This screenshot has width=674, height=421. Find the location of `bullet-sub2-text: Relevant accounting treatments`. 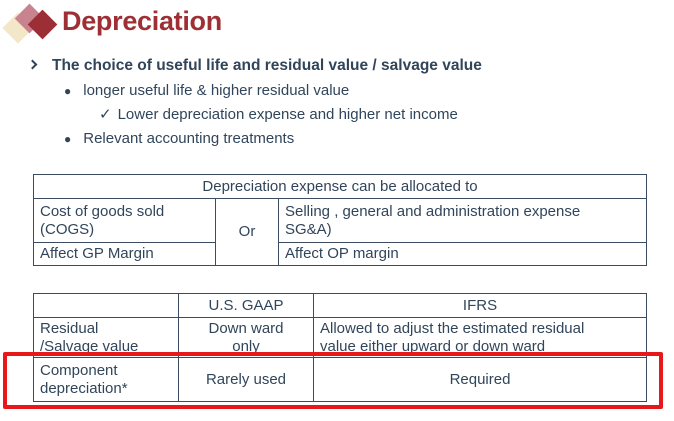

bullet-sub2-text: Relevant accounting treatments is located at coordinates (189, 138).